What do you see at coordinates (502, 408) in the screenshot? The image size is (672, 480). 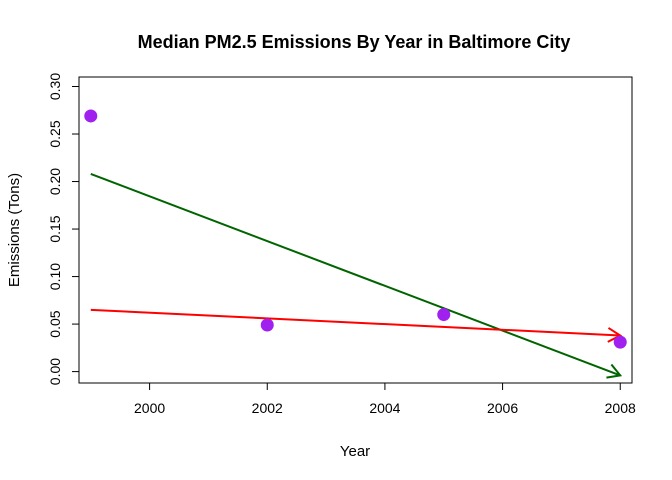 I see `x-tick-label: 2006` at bounding box center [502, 408].